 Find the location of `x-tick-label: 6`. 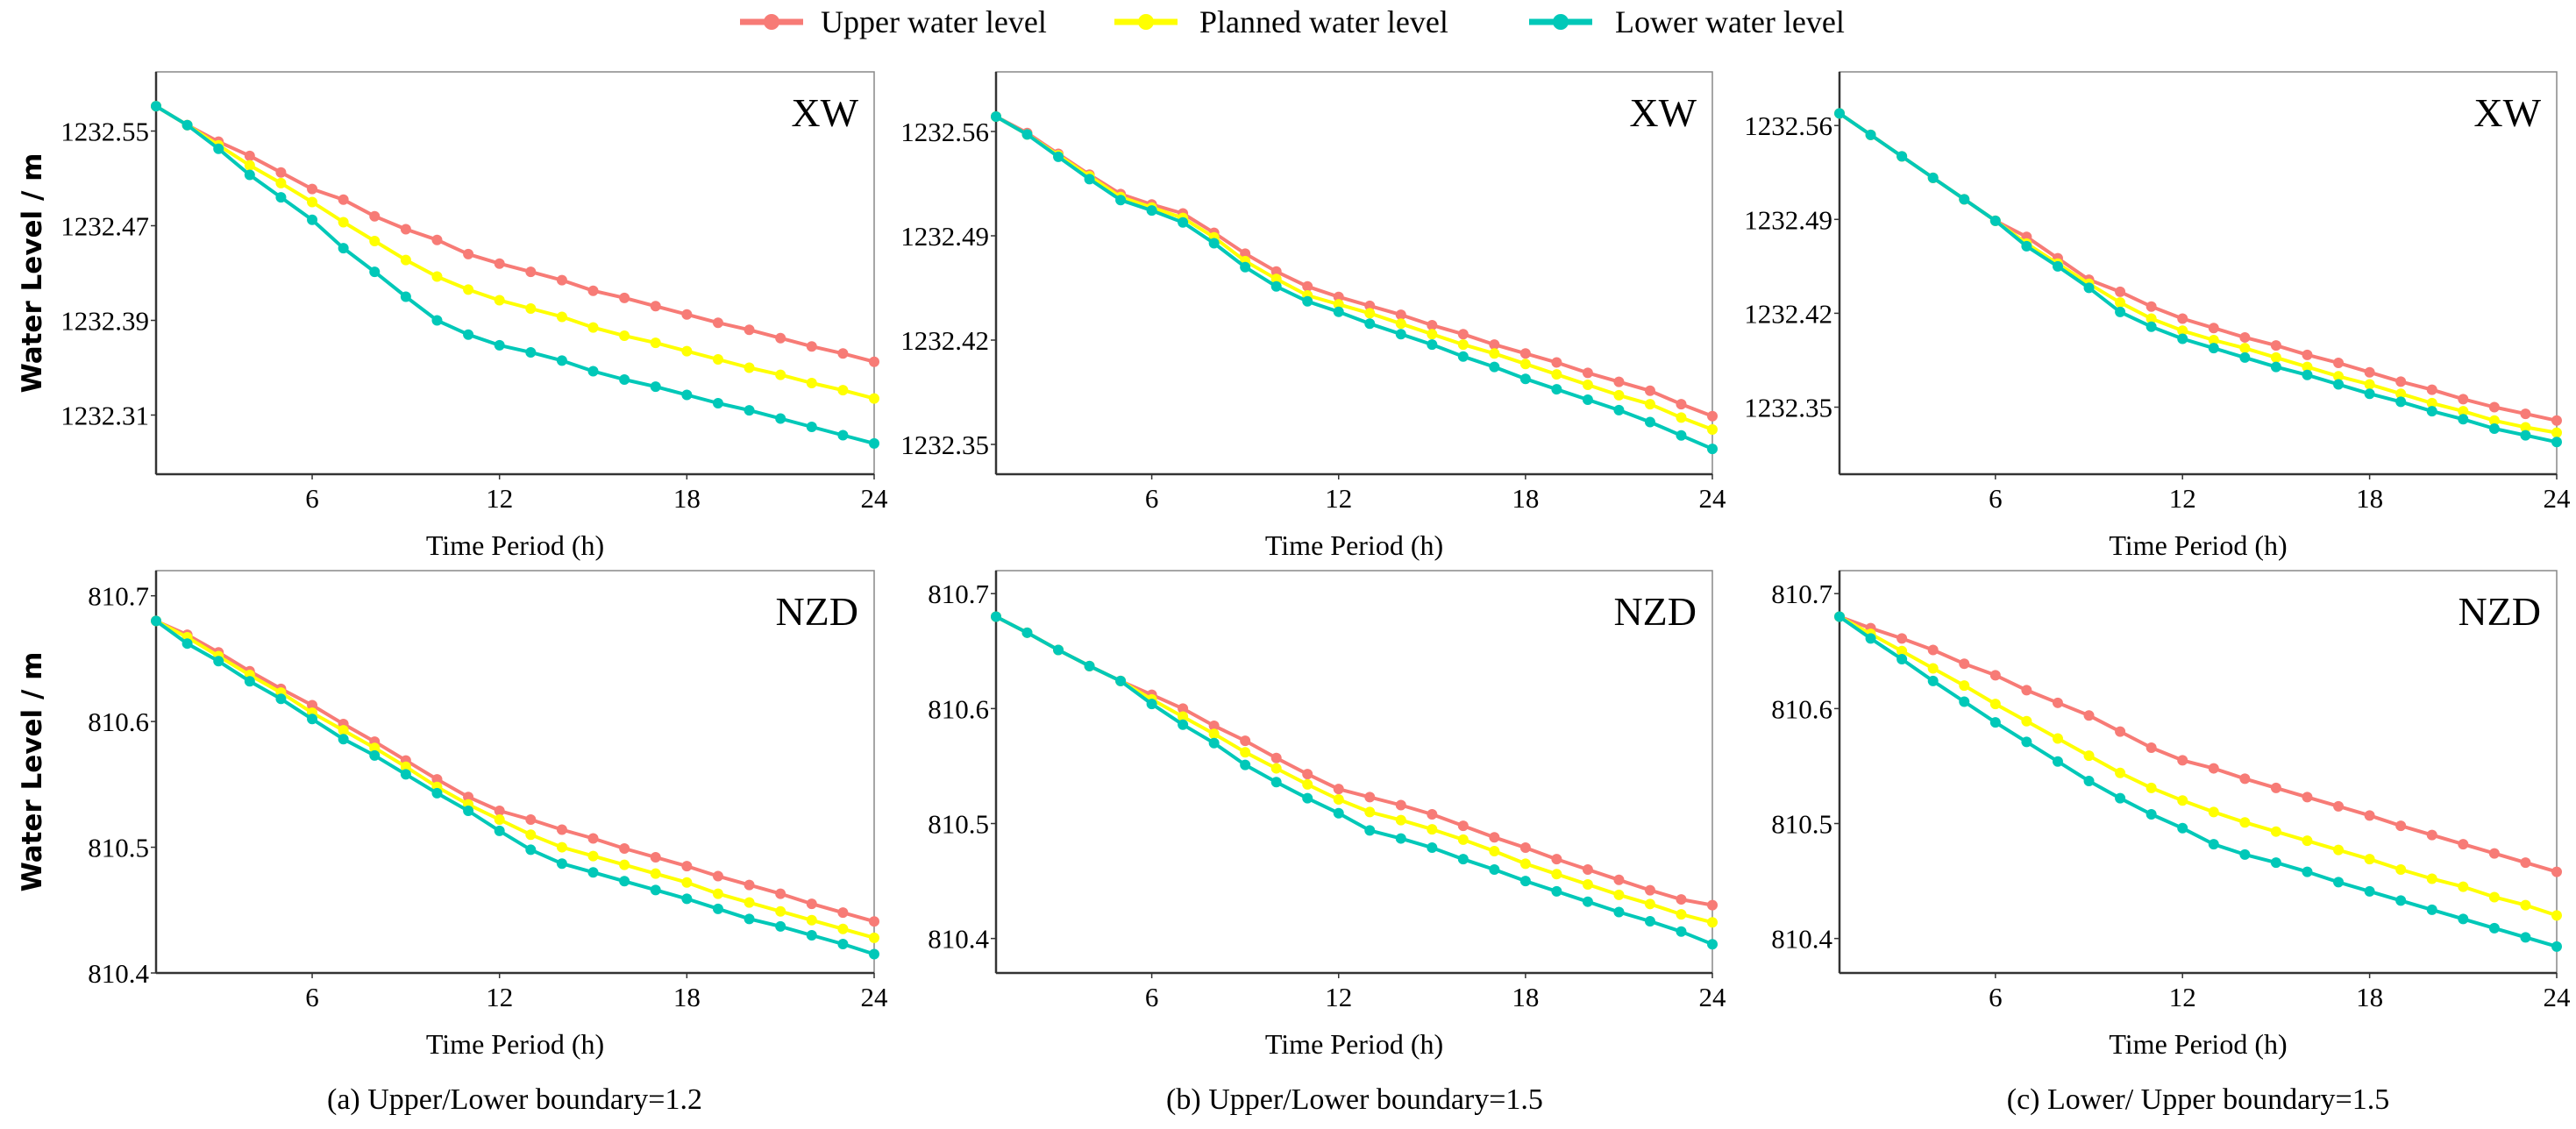

x-tick-label: 6 is located at coordinates (1152, 997).